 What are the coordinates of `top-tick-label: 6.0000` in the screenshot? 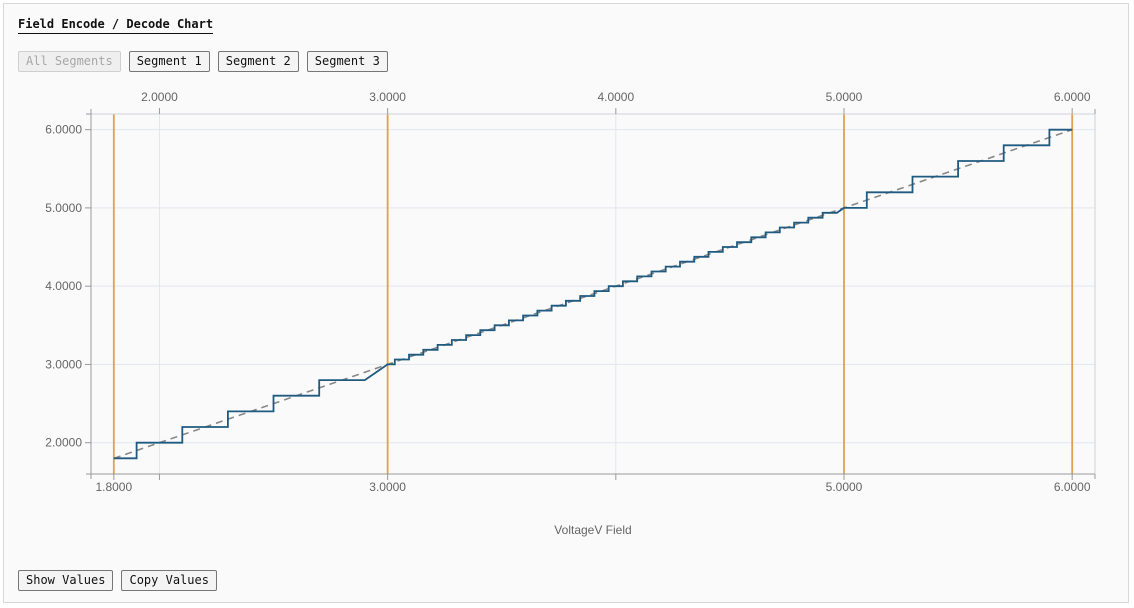 It's located at (1072, 97).